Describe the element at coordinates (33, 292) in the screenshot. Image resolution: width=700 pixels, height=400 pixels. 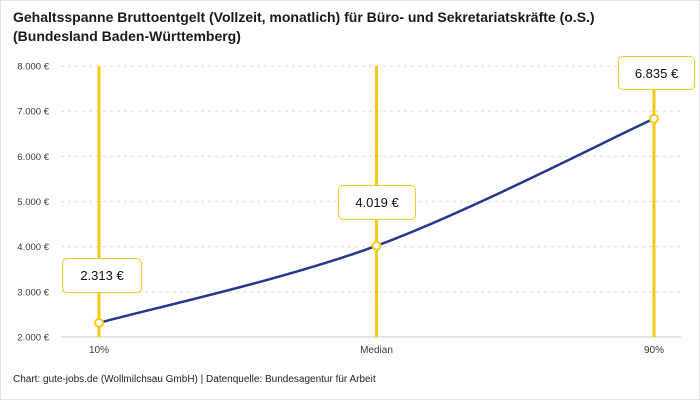
I see `y-tick-label: 3.000 €` at that location.